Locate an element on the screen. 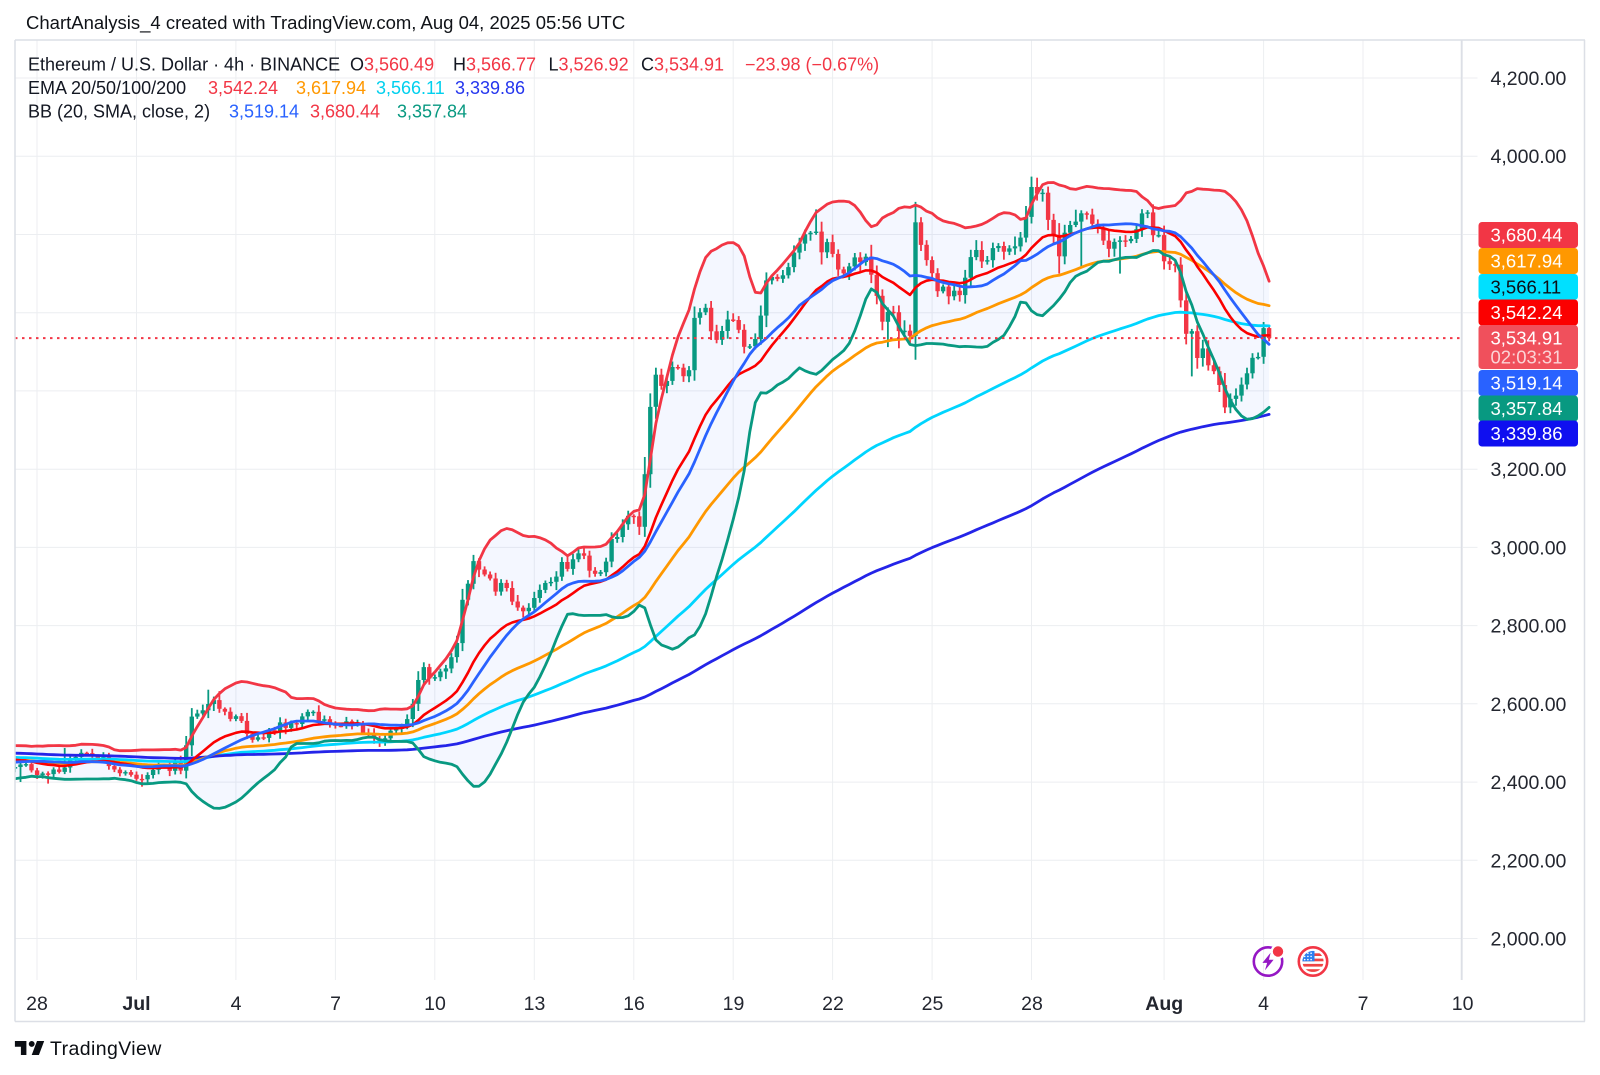  svg-text: L3,526.92 is located at coordinates (589, 65).